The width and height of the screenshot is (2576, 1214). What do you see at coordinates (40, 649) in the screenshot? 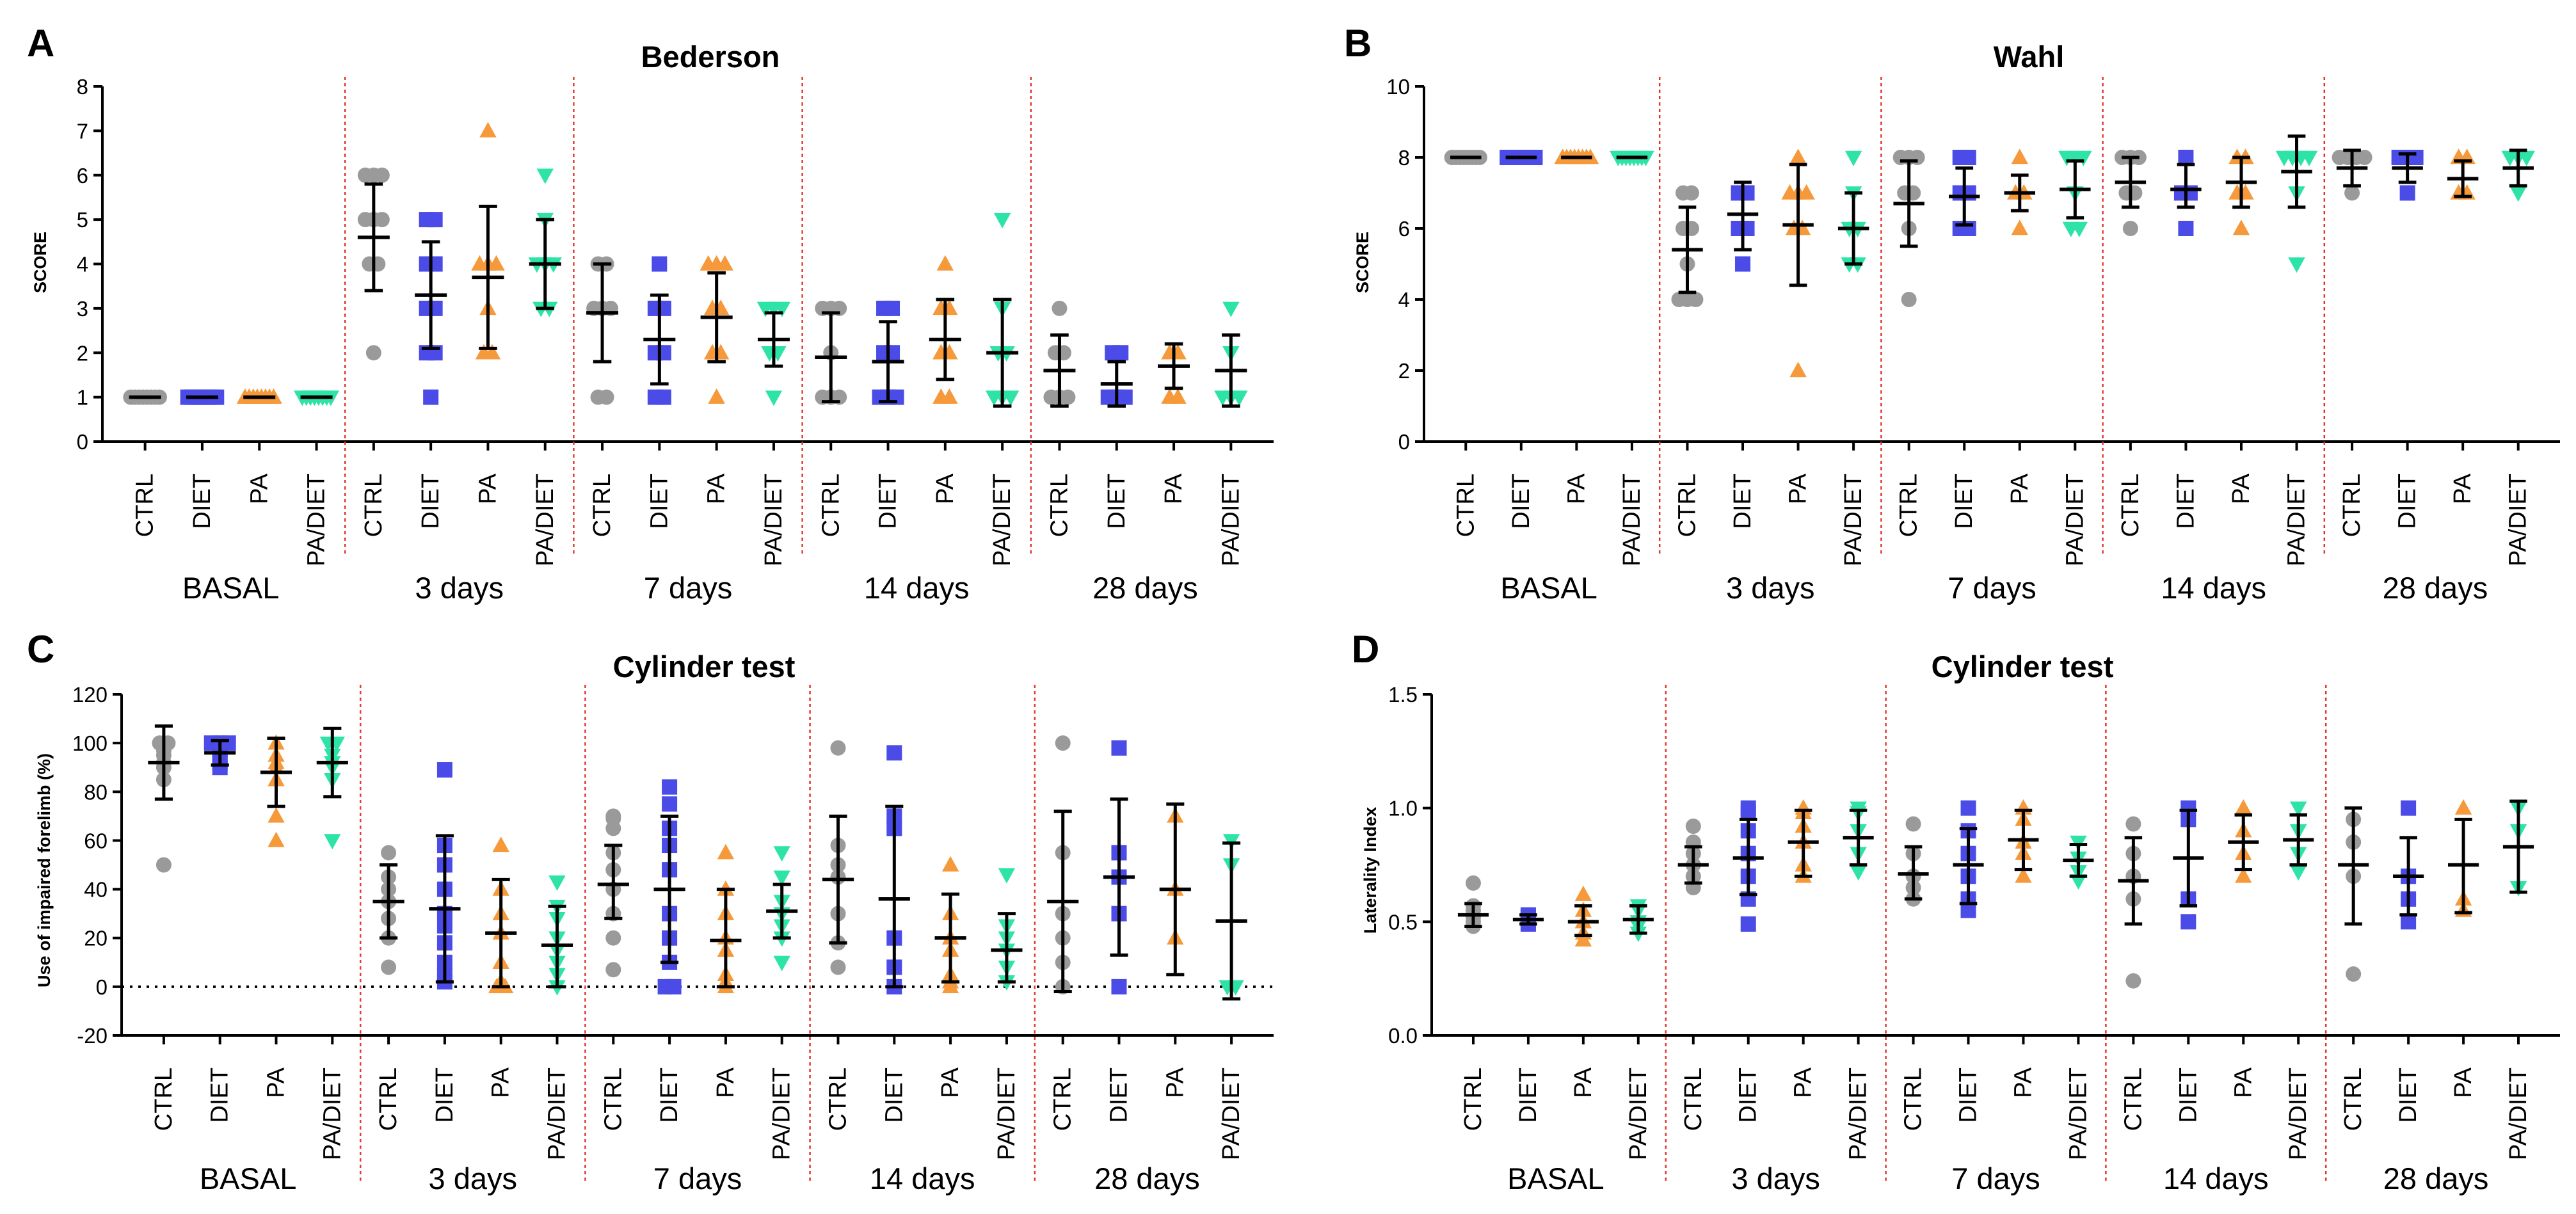
I see `panel-letter-c: C` at bounding box center [40, 649].